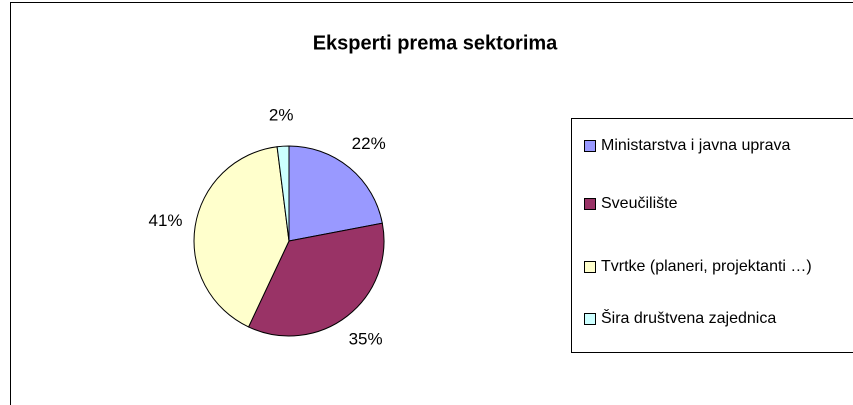 This screenshot has width=853, height=405. What do you see at coordinates (639, 203) in the screenshot?
I see `legend-label: Sveučilište` at bounding box center [639, 203].